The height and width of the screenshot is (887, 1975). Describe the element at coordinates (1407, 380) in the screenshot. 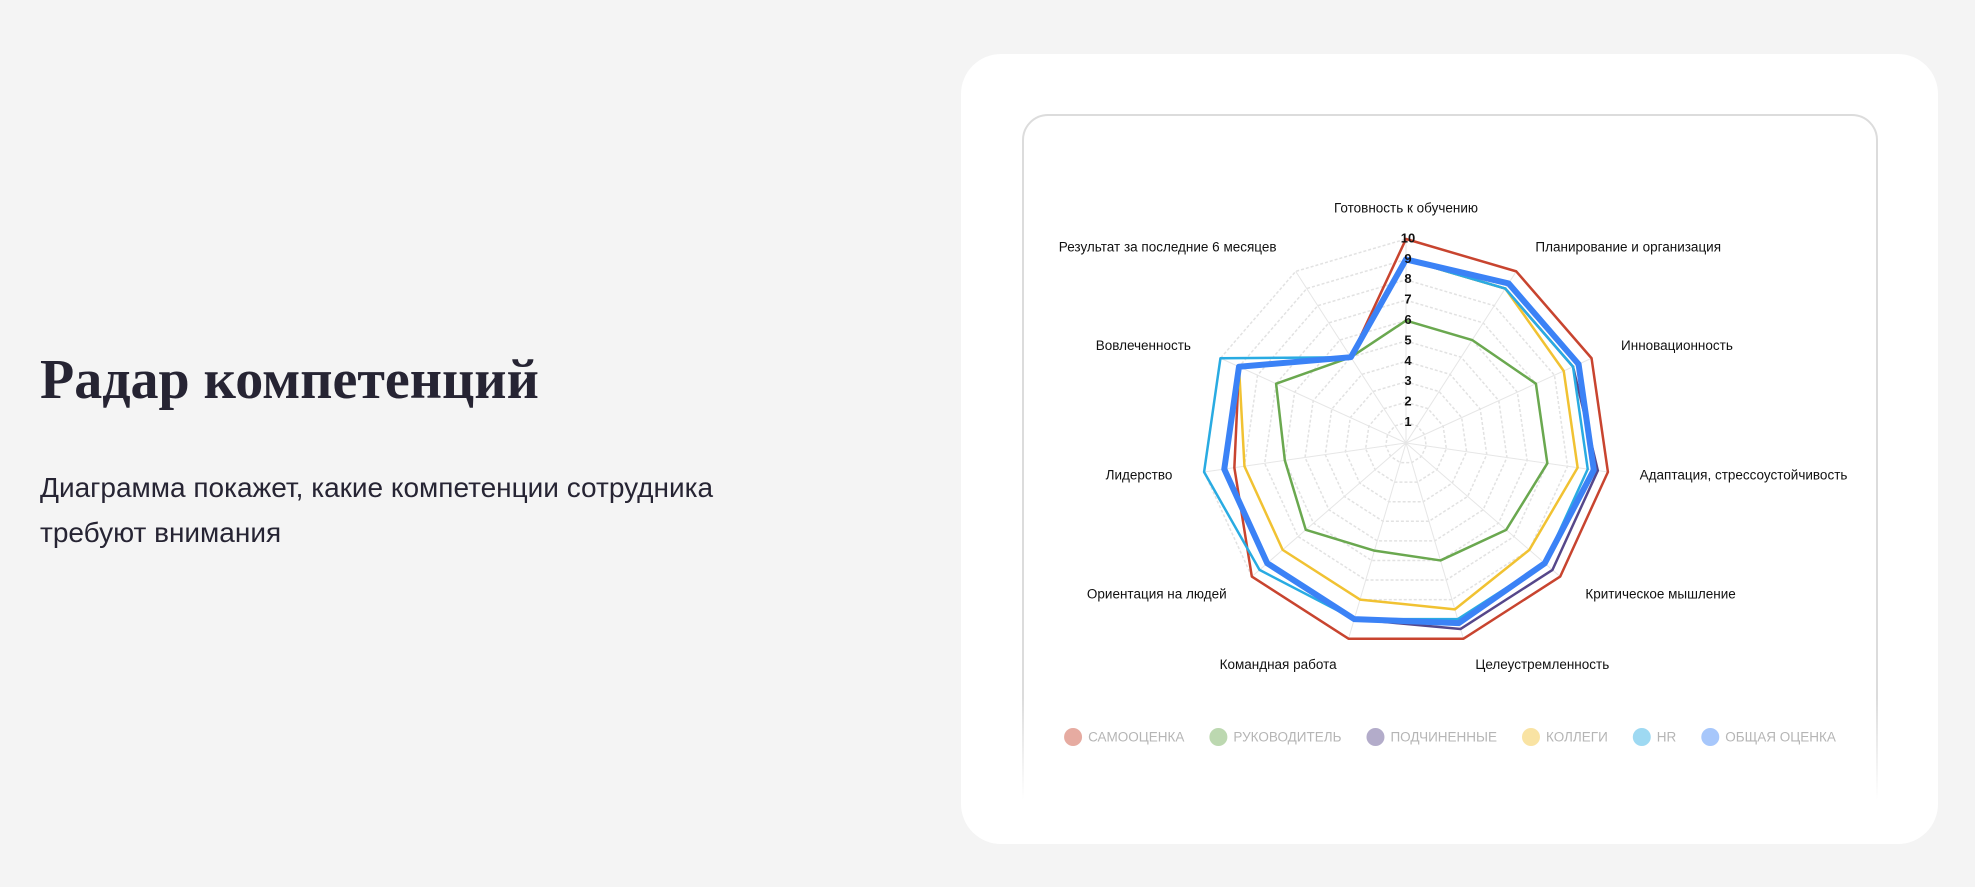

I see `r-tick-label: 3` at that location.